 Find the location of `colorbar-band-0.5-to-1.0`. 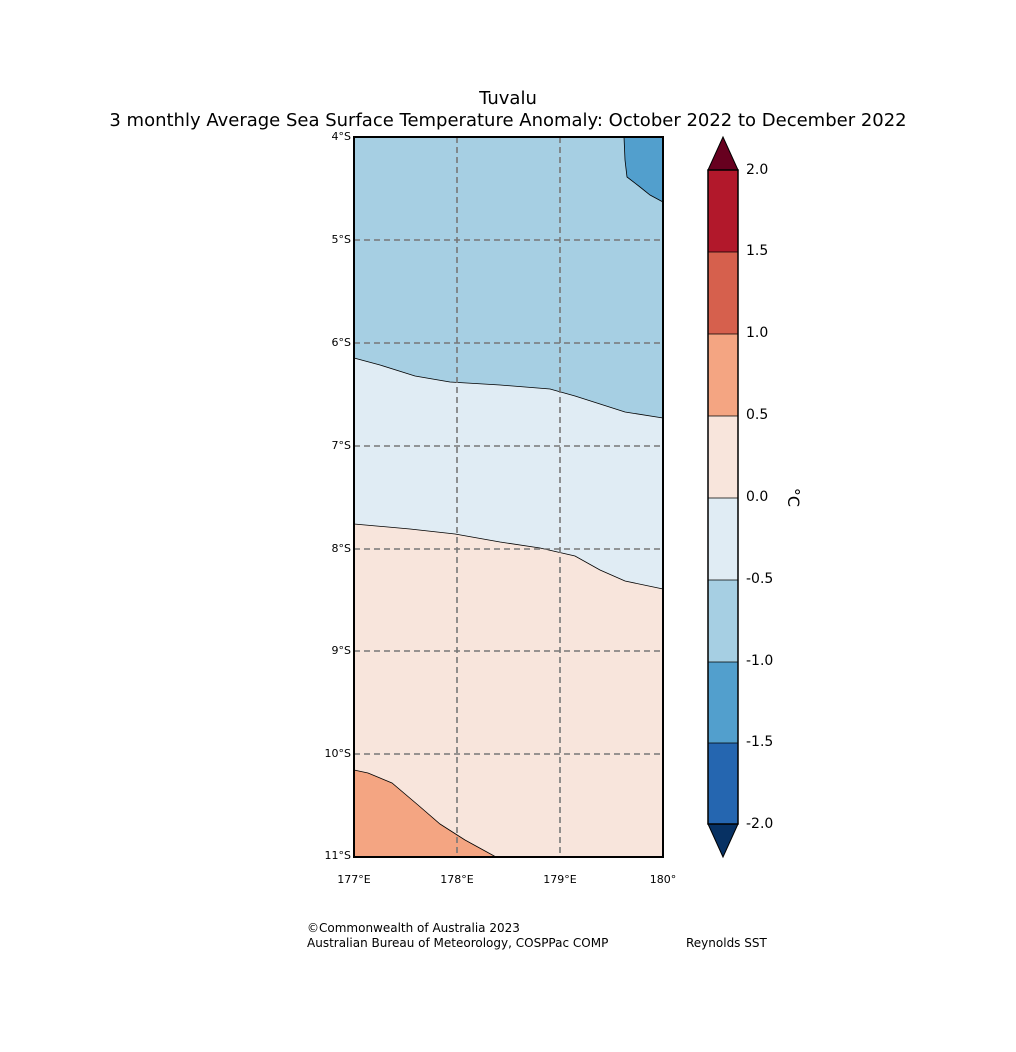

colorbar-band-0.5-to-1.0 is located at coordinates (723, 375).